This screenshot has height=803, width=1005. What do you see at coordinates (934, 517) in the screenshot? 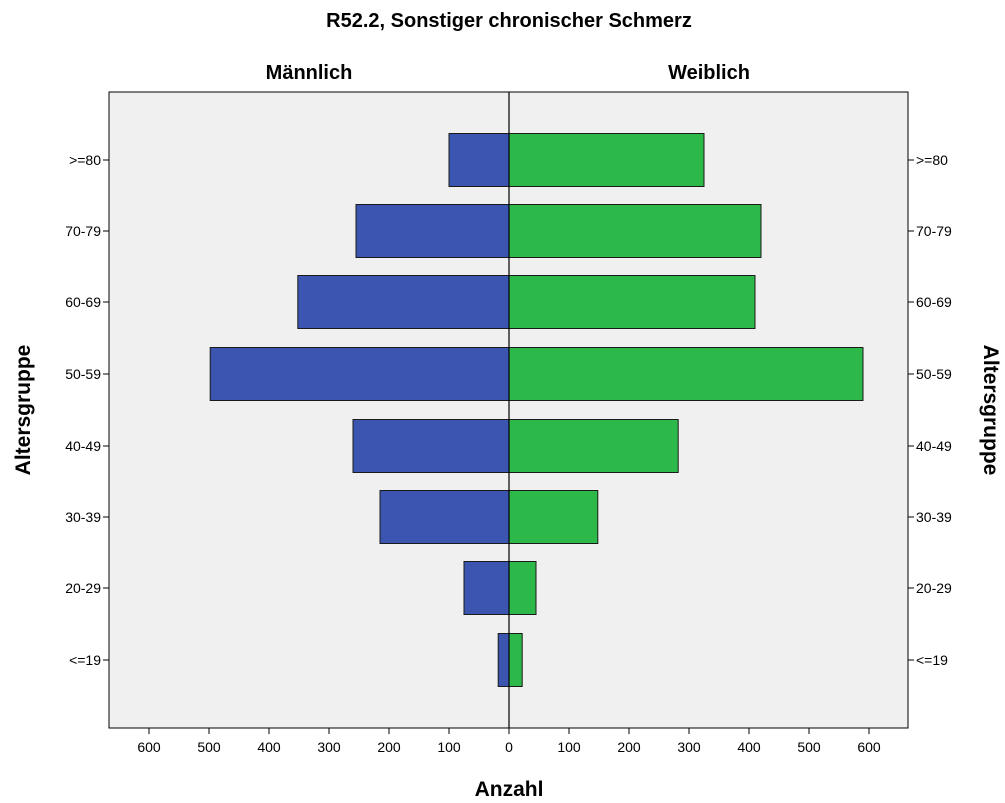
I see `y-tick-label-right: 30-39` at bounding box center [934, 517].